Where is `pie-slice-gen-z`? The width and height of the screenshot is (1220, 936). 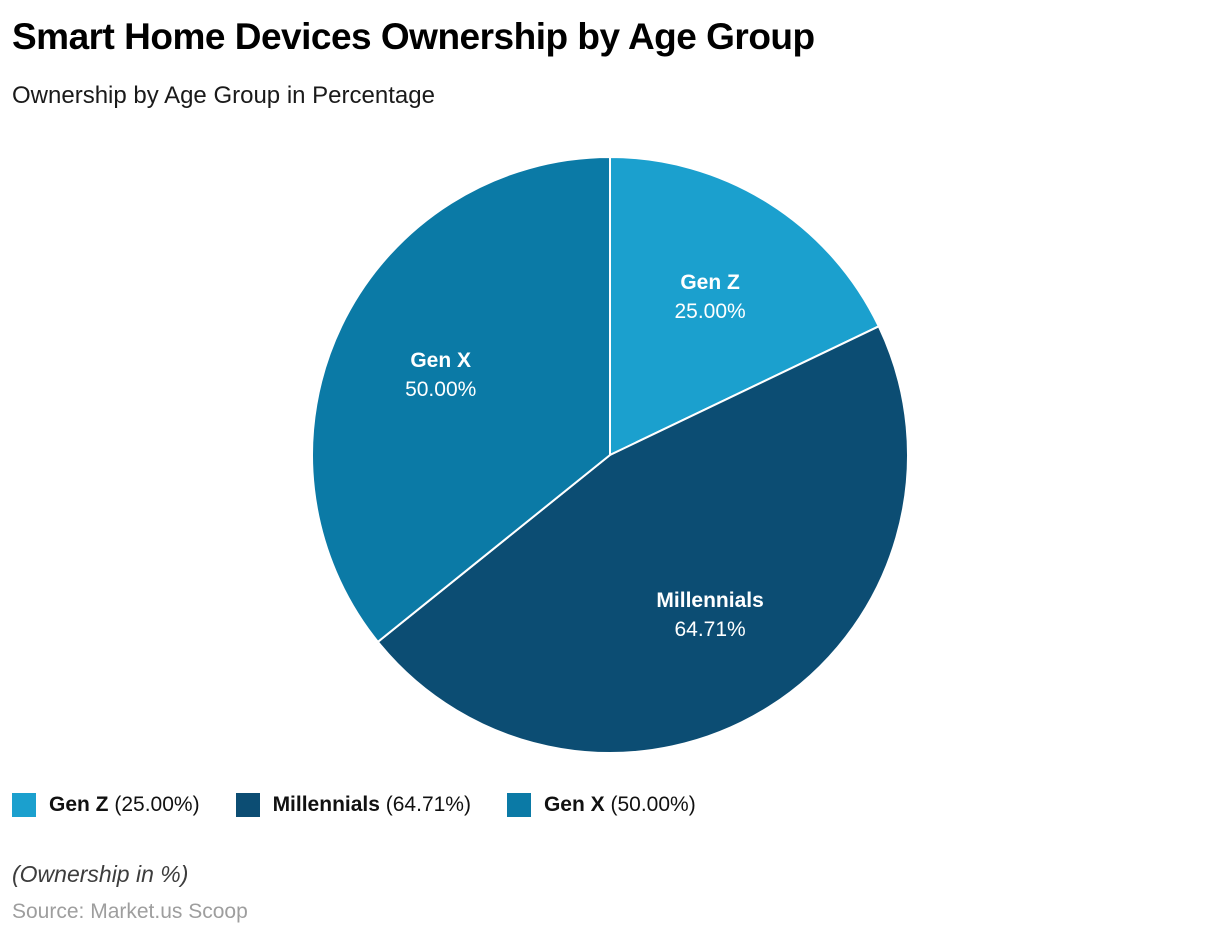 pie-slice-gen-z is located at coordinates (744, 306).